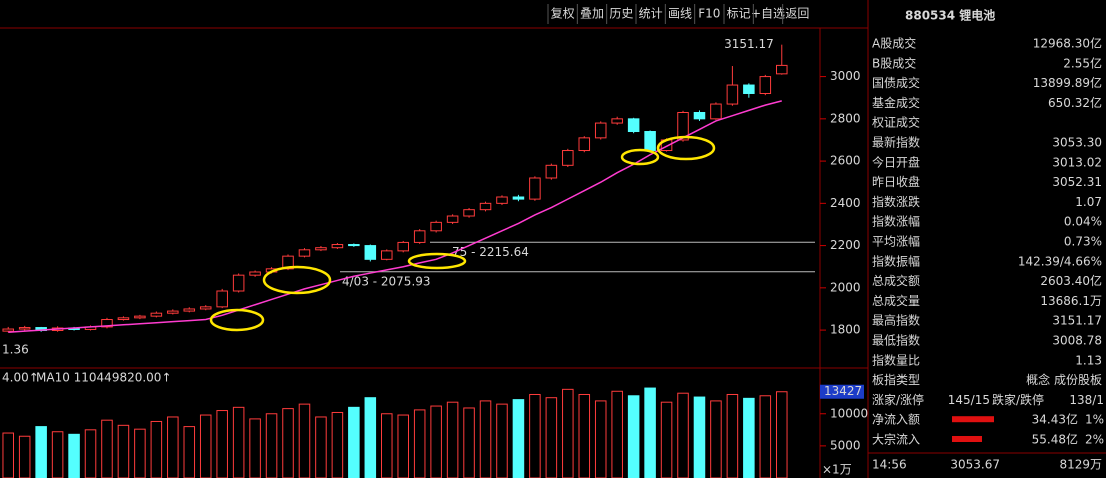  I want to click on row-value: 13686.1万, so click(1071, 301).